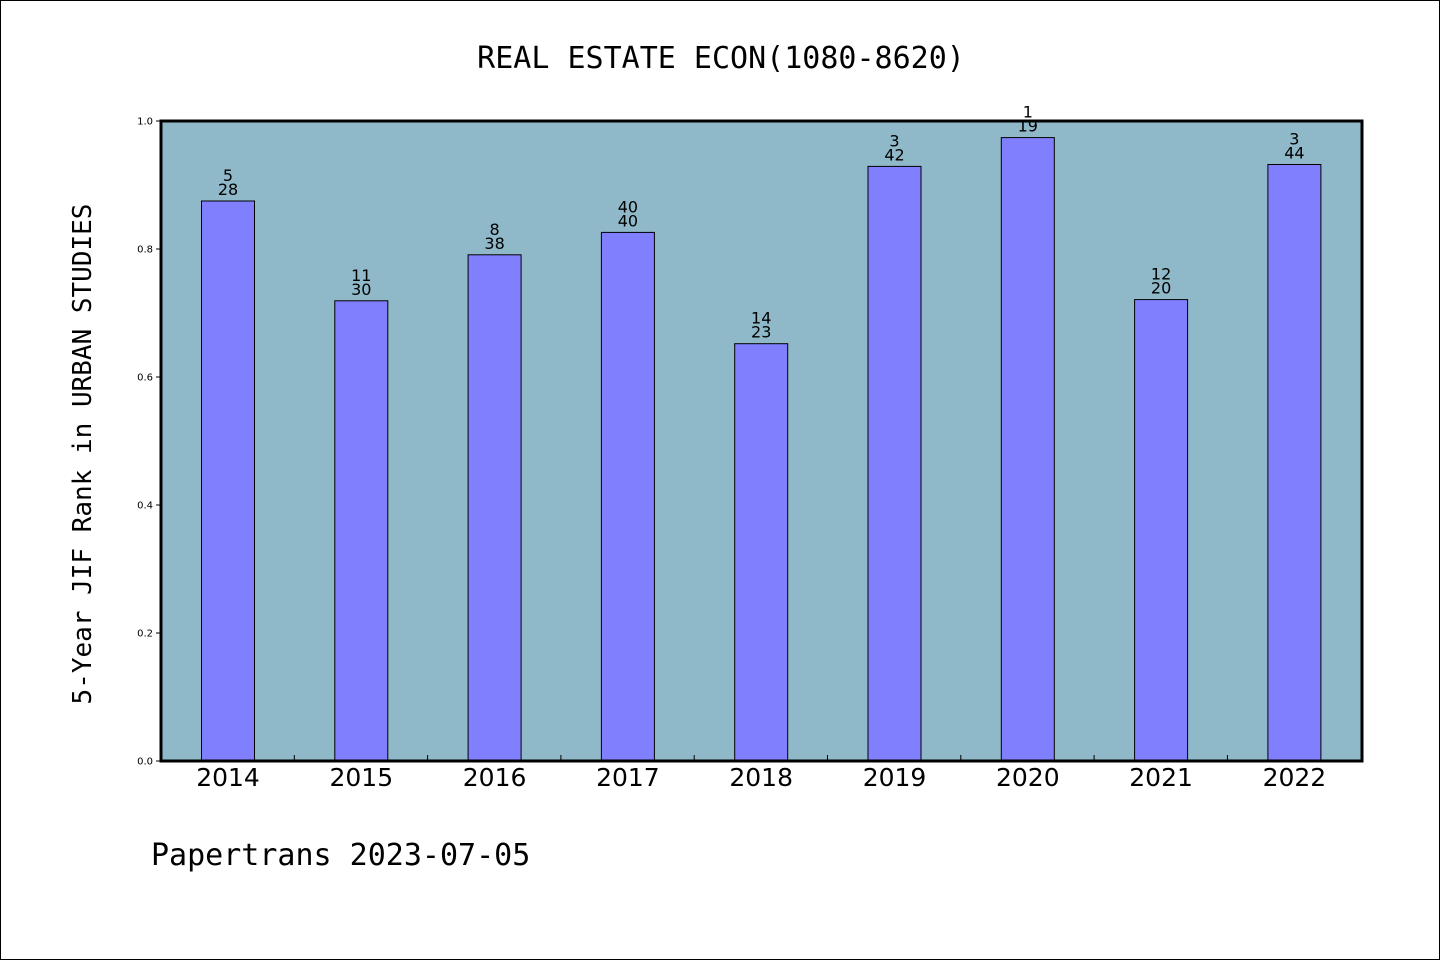  Describe the element at coordinates (1161, 777) in the screenshot. I see `x-tick-label-2021: 2021` at that location.